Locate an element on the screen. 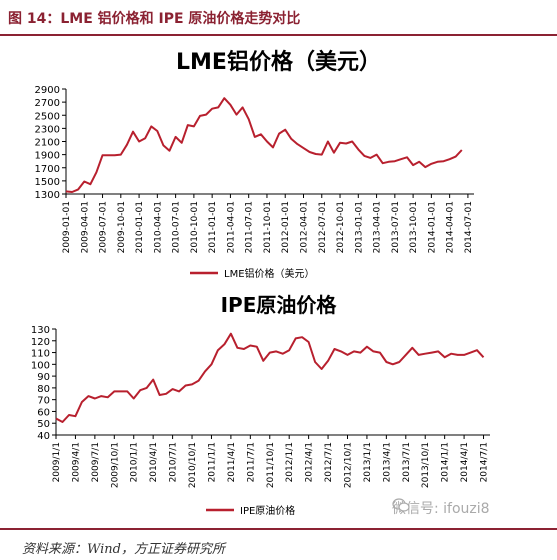 Image resolution: width=557 pixels, height=560 pixels. crude-oil-y-tick-label: 120 is located at coordinates (40, 342).